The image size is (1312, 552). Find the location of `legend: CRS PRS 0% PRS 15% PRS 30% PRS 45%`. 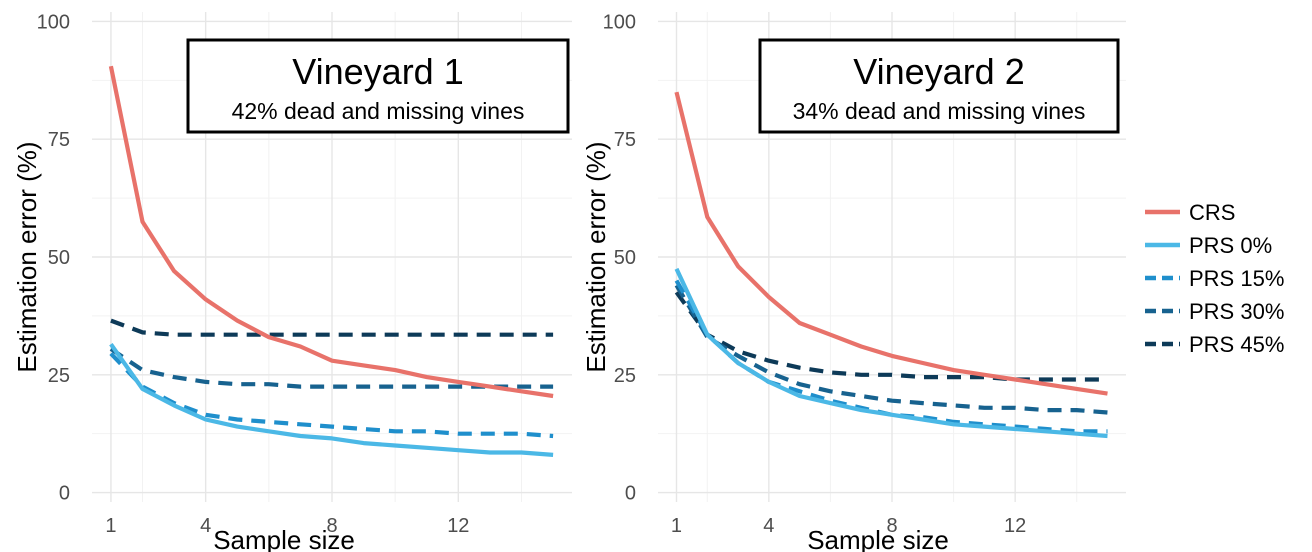

legend: CRS PRS 0% PRS 15% PRS 30% PRS 45% is located at coordinates (1214, 278).